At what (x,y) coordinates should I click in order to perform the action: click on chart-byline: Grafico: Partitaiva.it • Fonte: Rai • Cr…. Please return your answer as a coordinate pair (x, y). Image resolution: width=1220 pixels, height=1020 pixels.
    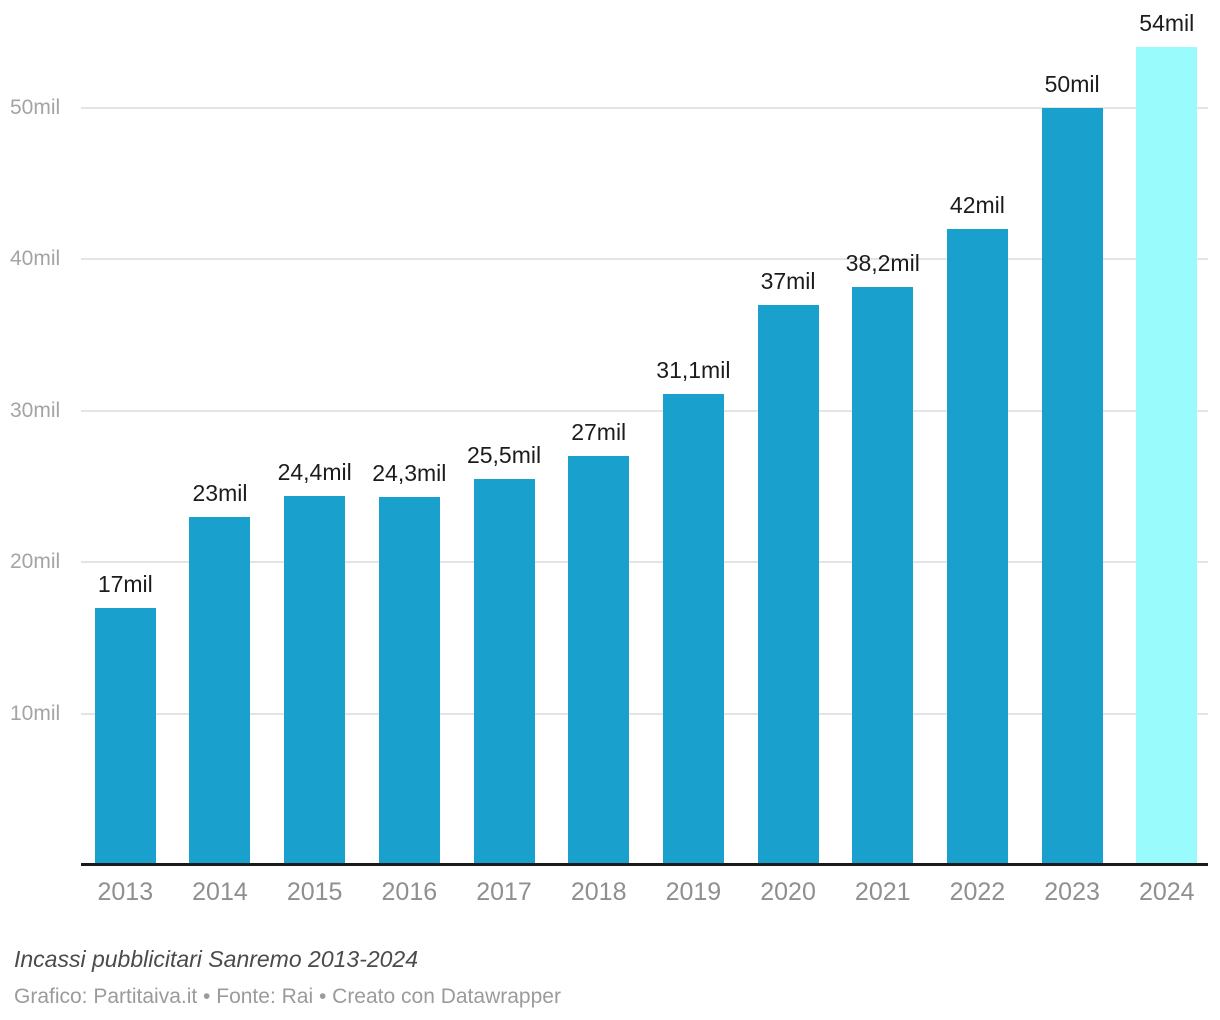
    Looking at the image, I should click on (287, 996).